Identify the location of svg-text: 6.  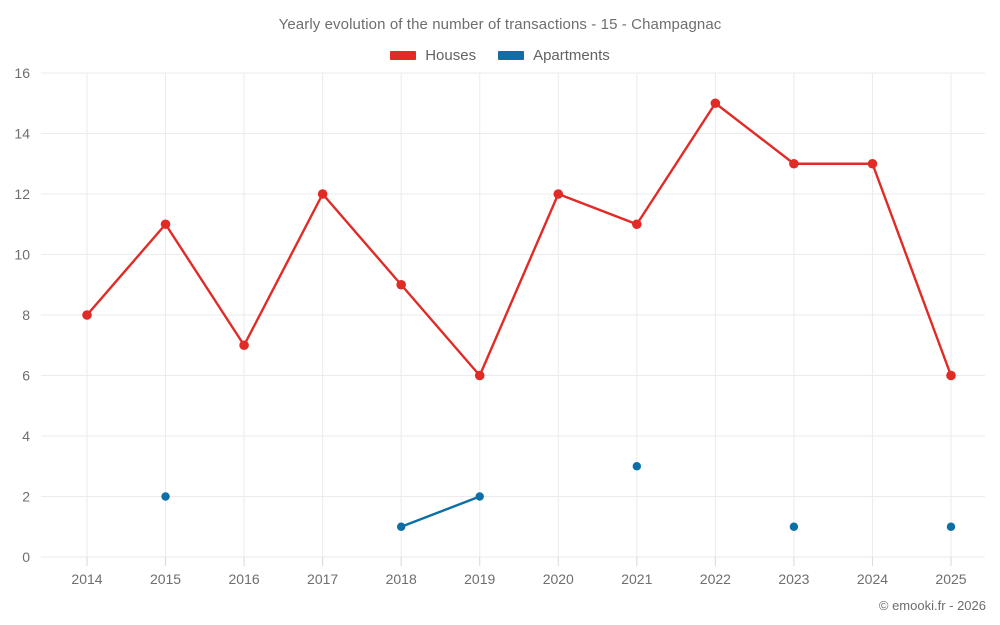
(26, 376).